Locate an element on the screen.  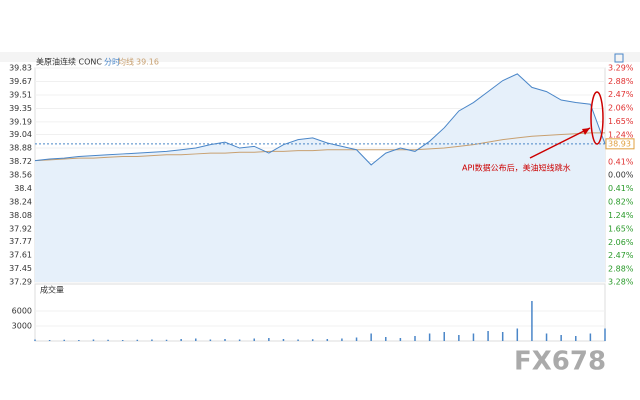
last-price-label: 38.93 is located at coordinates (619, 143).